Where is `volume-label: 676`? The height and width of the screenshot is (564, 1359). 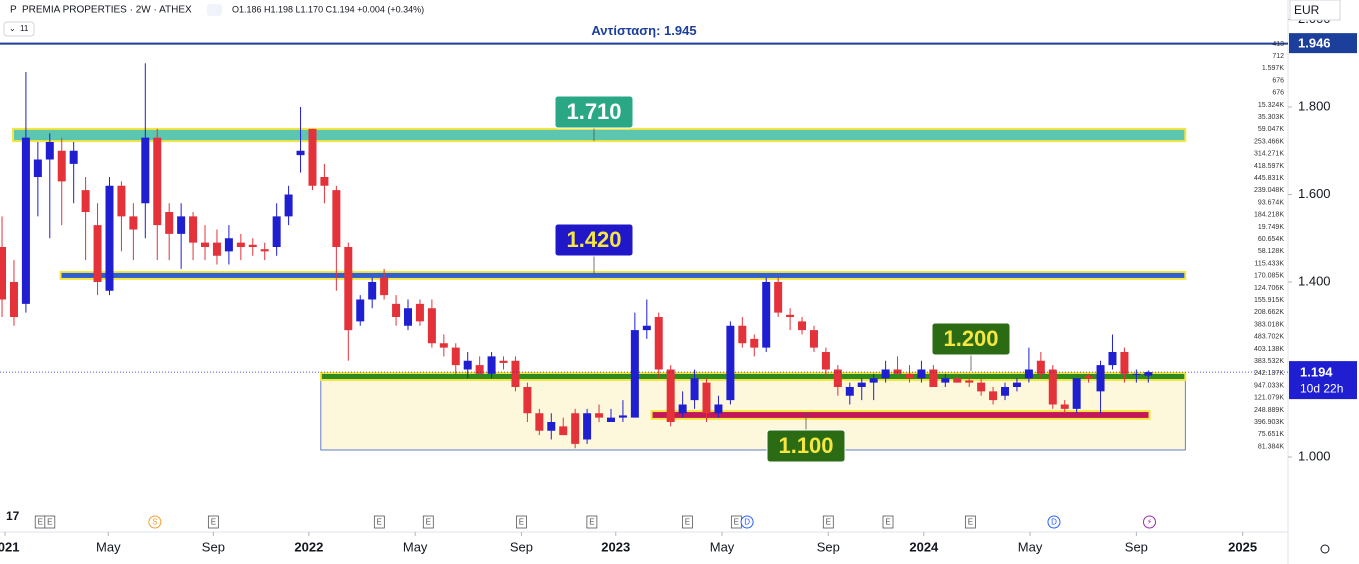
volume-label: 676 is located at coordinates (1278, 93).